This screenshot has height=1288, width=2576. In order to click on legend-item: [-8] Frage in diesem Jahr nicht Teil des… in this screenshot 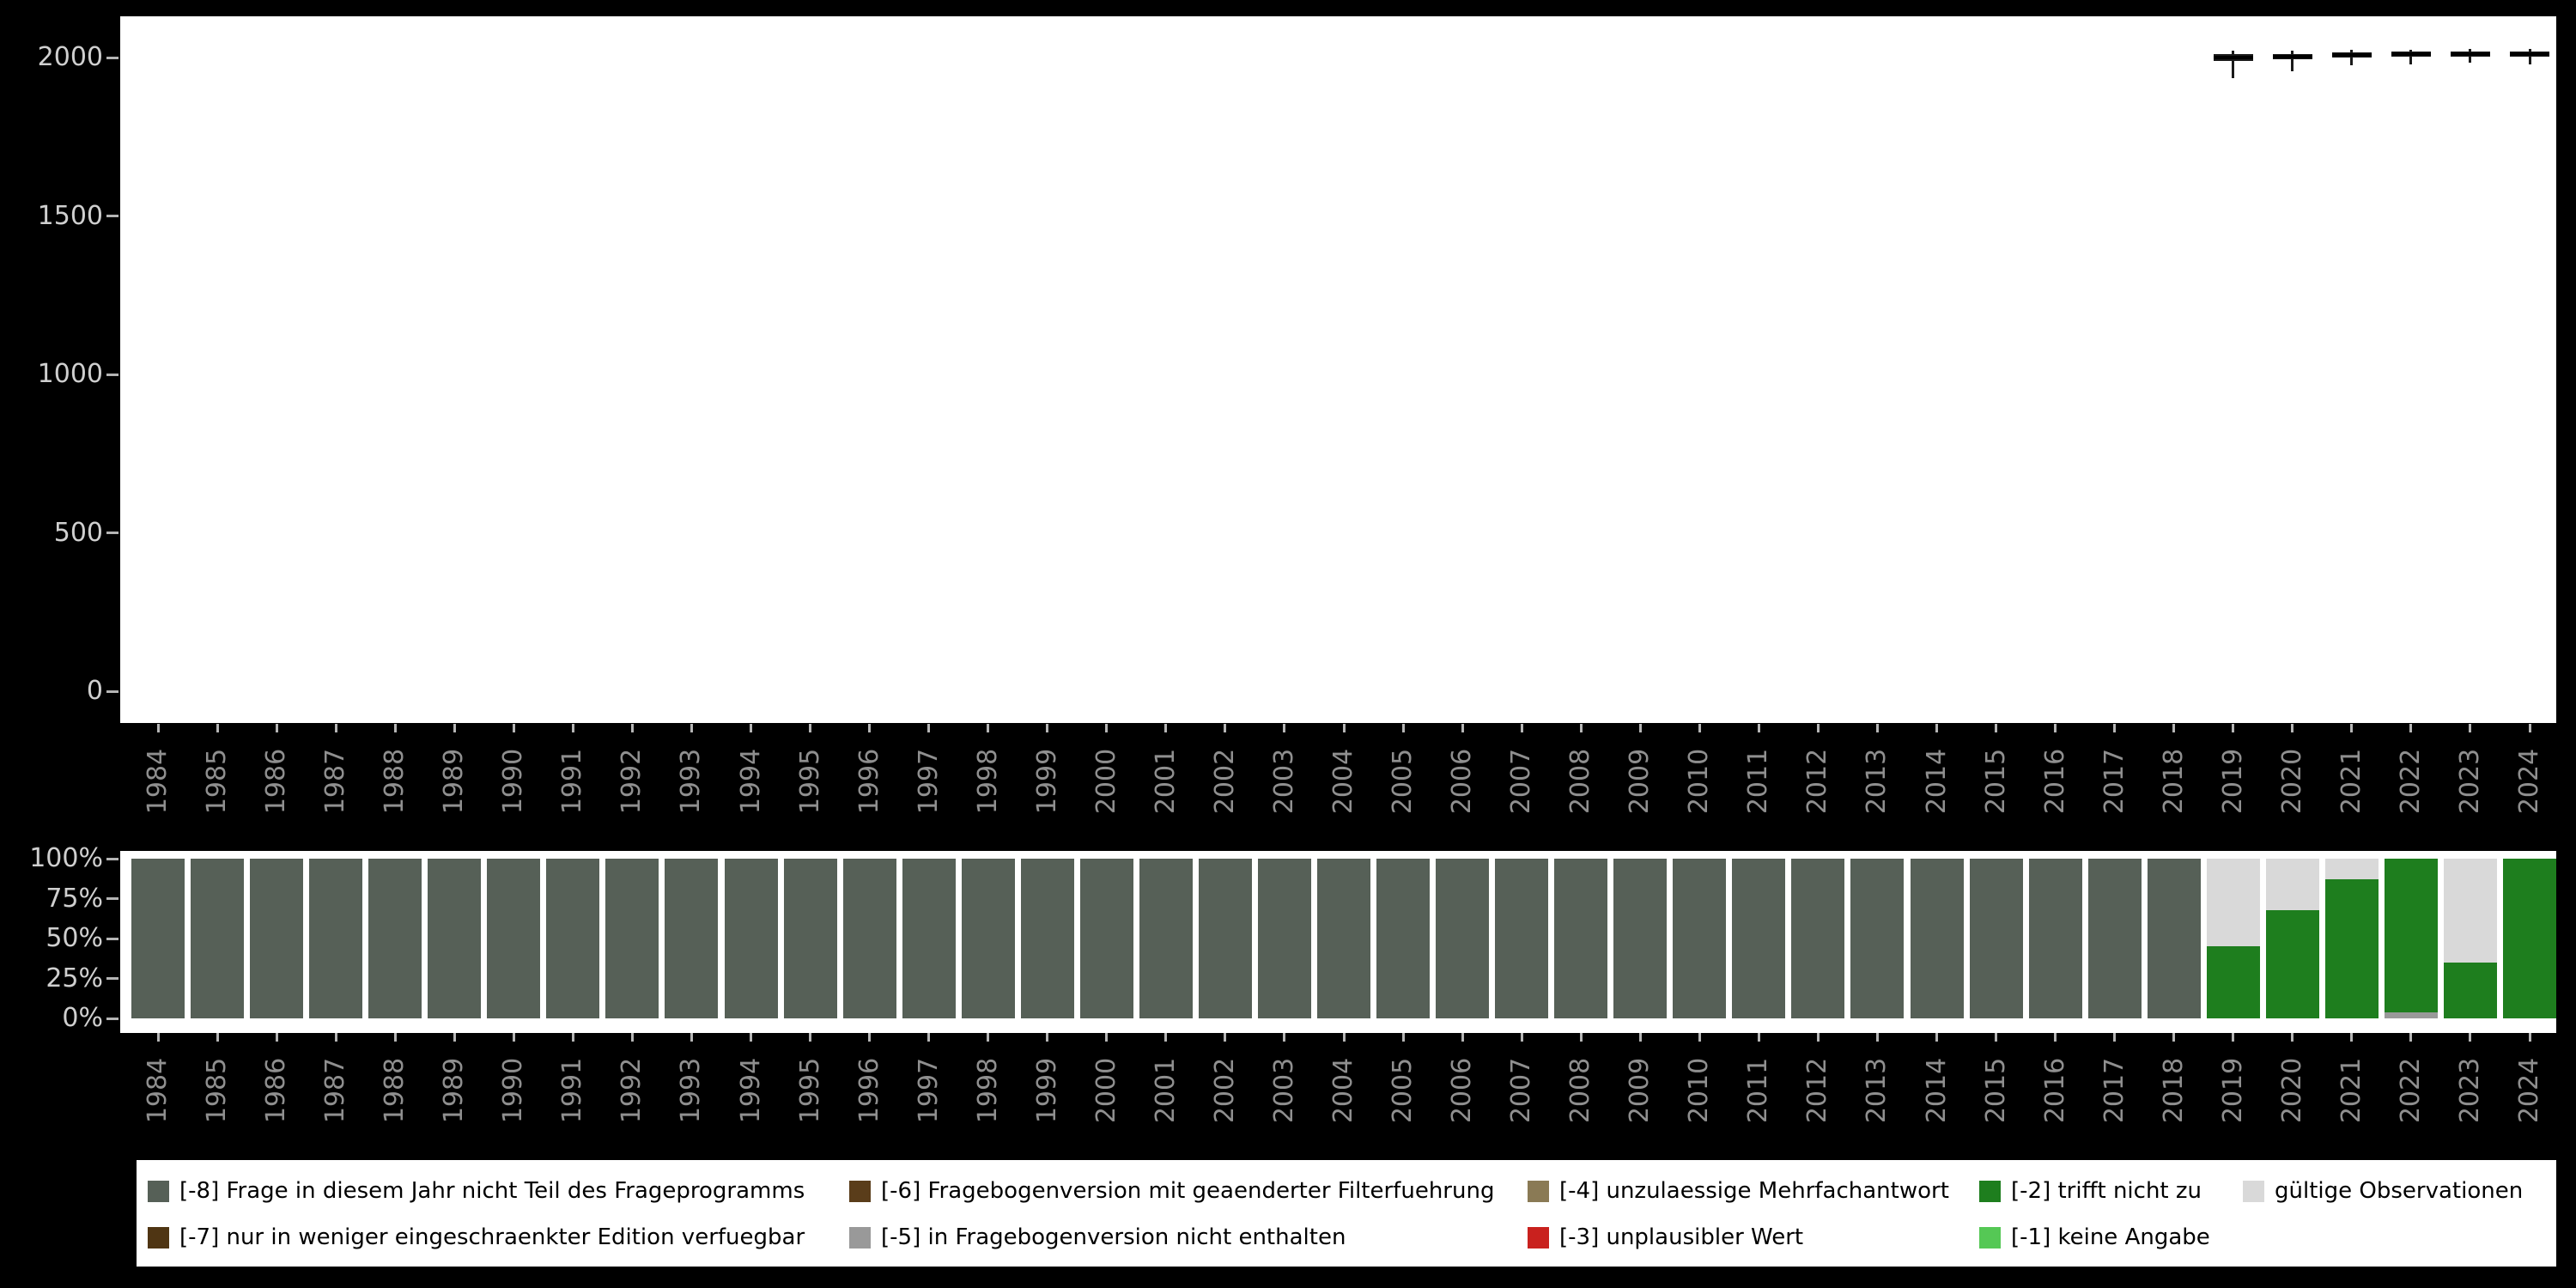, I will do `click(477, 1191)`.